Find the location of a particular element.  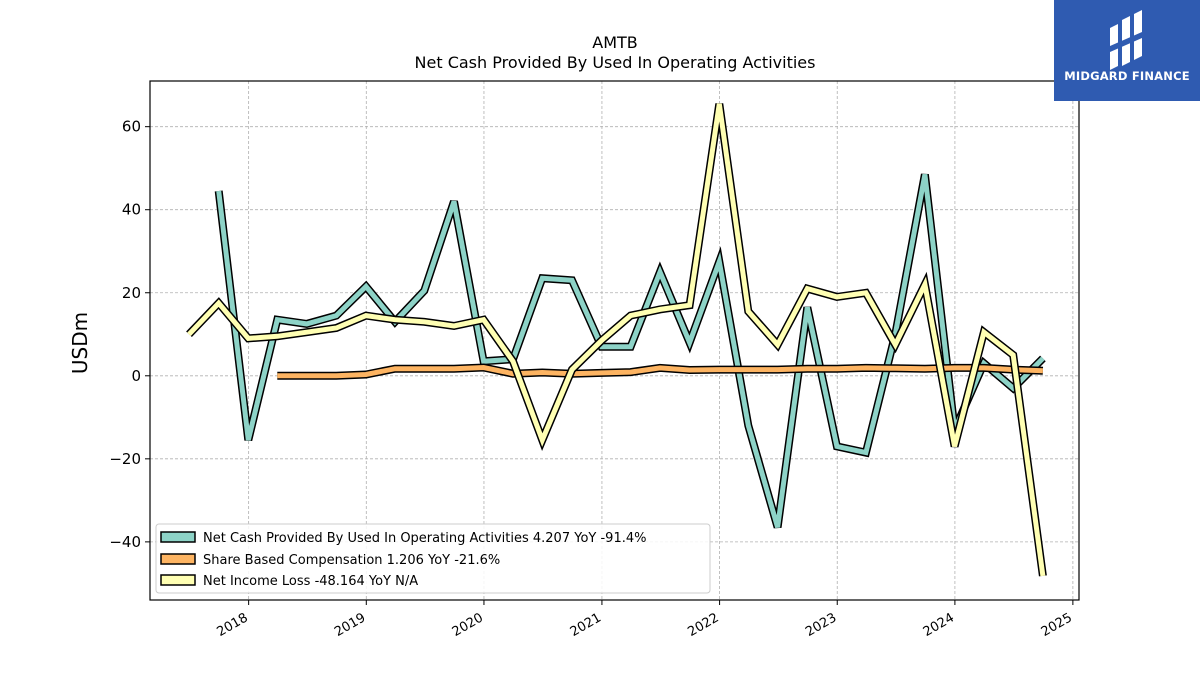

y-tick-label: 60 is located at coordinates (131, 127).